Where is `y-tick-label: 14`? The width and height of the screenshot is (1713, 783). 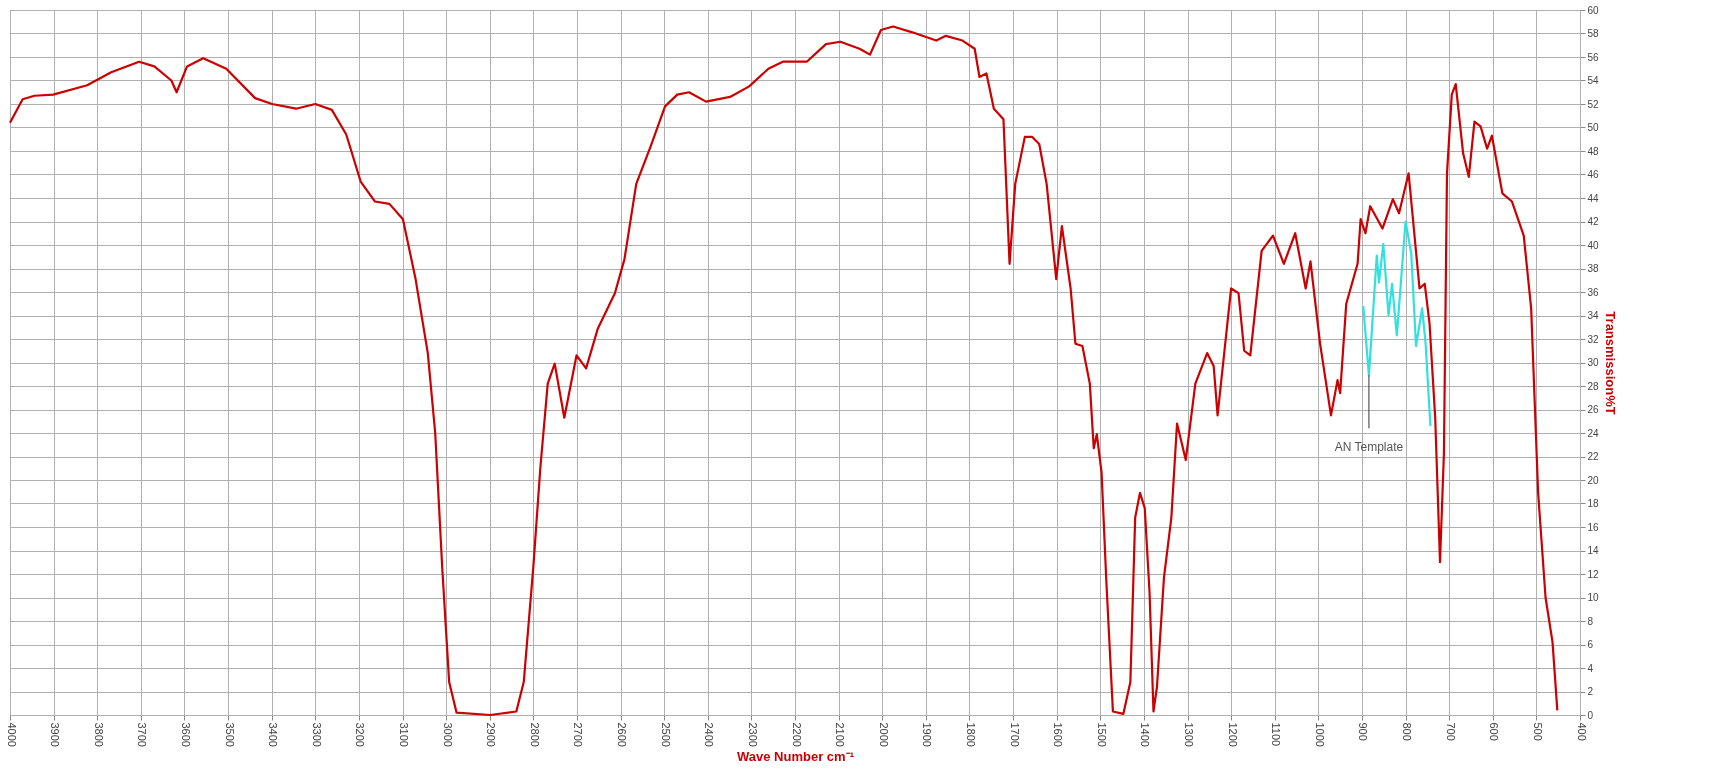 y-tick-label: 14 is located at coordinates (1593, 550).